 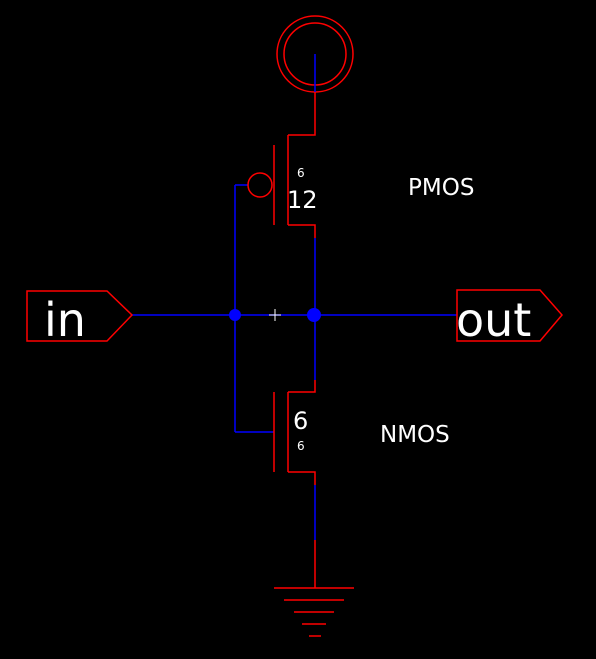 What do you see at coordinates (301, 173) in the screenshot?
I see `pmos-length-value: 6` at bounding box center [301, 173].